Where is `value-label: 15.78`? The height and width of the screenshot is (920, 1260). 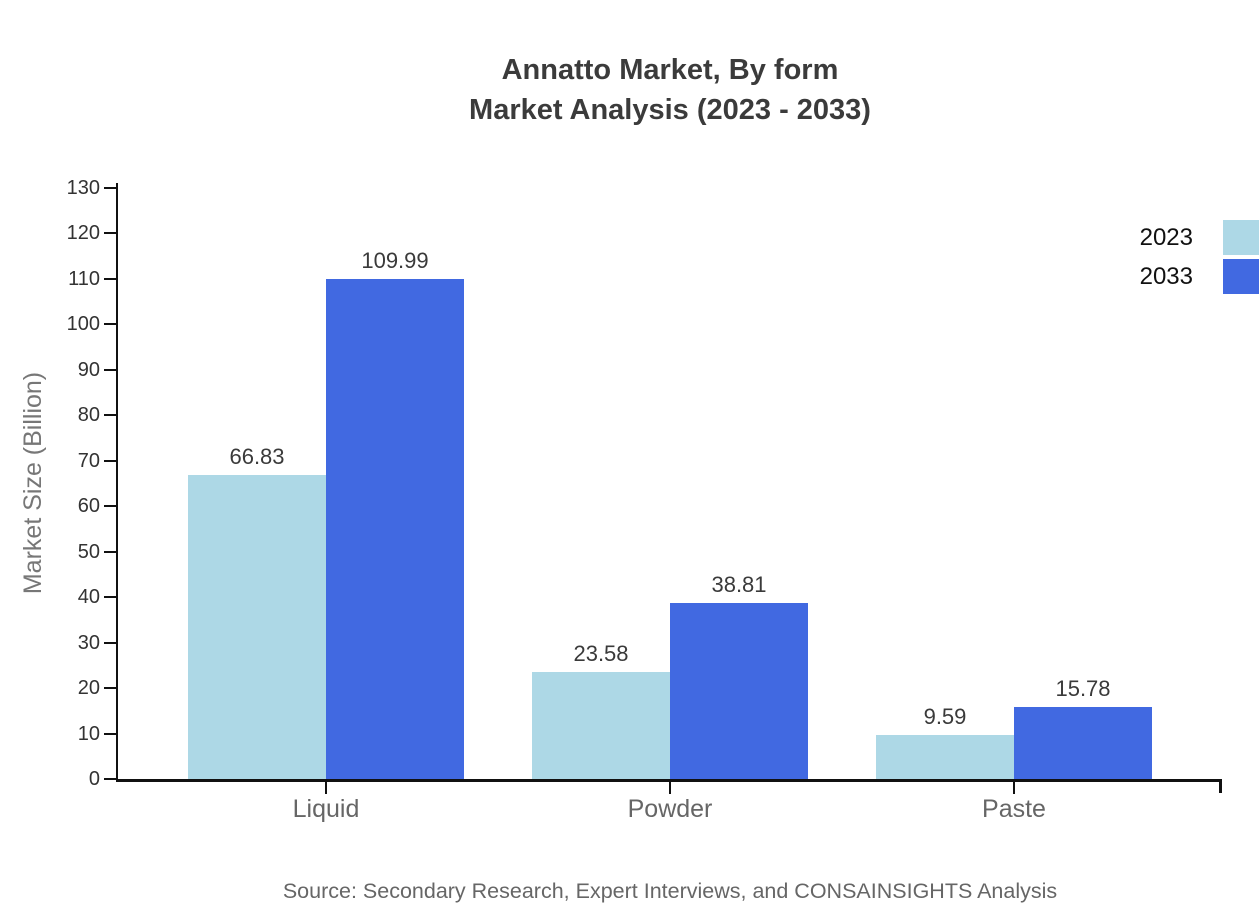 value-label: 15.78 is located at coordinates (1083, 689).